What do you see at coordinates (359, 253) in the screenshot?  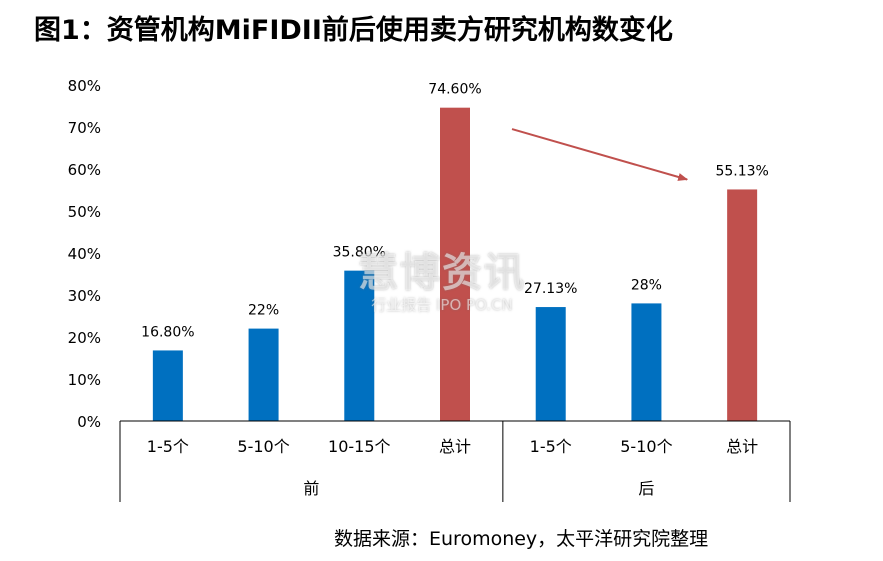 I see `data-label: 35.80%` at bounding box center [359, 253].